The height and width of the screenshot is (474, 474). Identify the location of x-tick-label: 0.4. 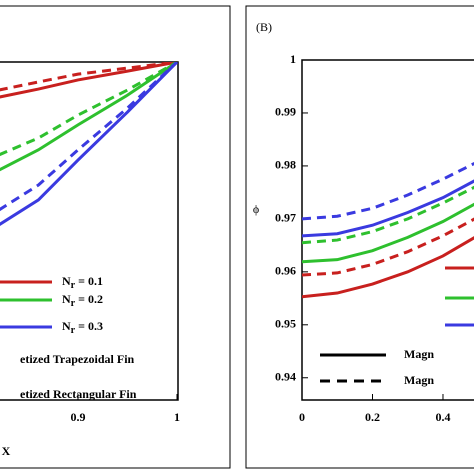
(442, 417).